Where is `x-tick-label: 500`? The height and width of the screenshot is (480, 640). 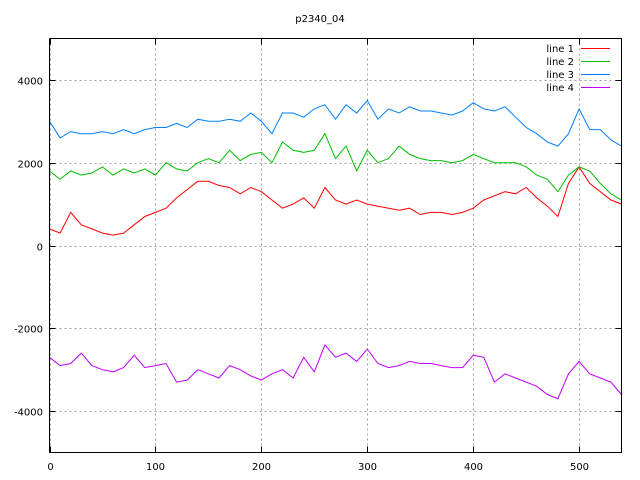 x-tick-label: 500 is located at coordinates (579, 467).